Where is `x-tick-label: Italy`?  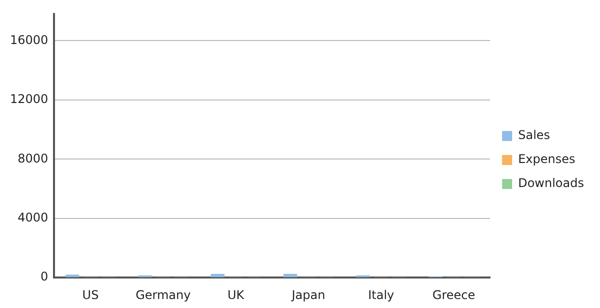 x-tick-label: Italy is located at coordinates (381, 295).